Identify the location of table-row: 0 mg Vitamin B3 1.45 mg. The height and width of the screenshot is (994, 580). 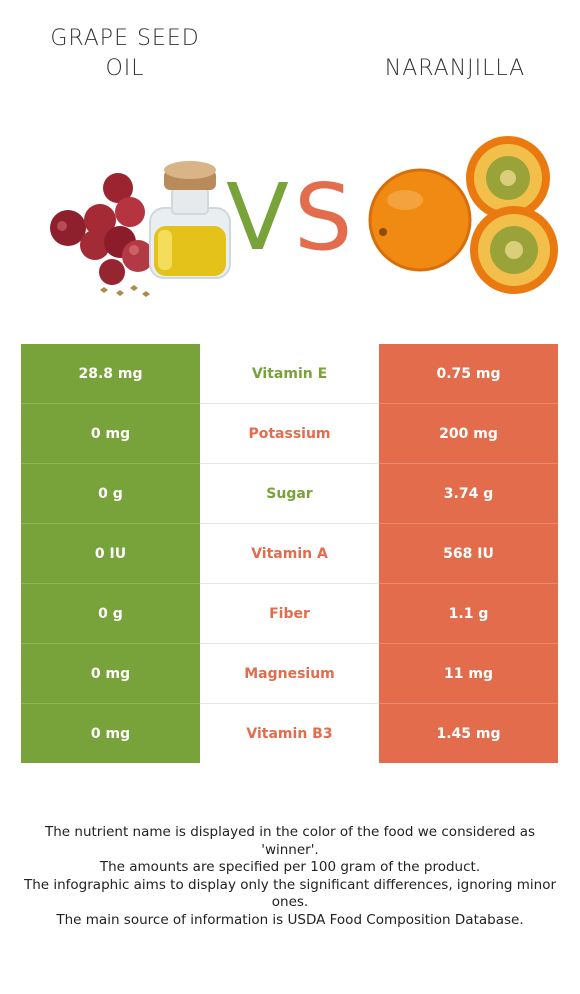
(289, 733).